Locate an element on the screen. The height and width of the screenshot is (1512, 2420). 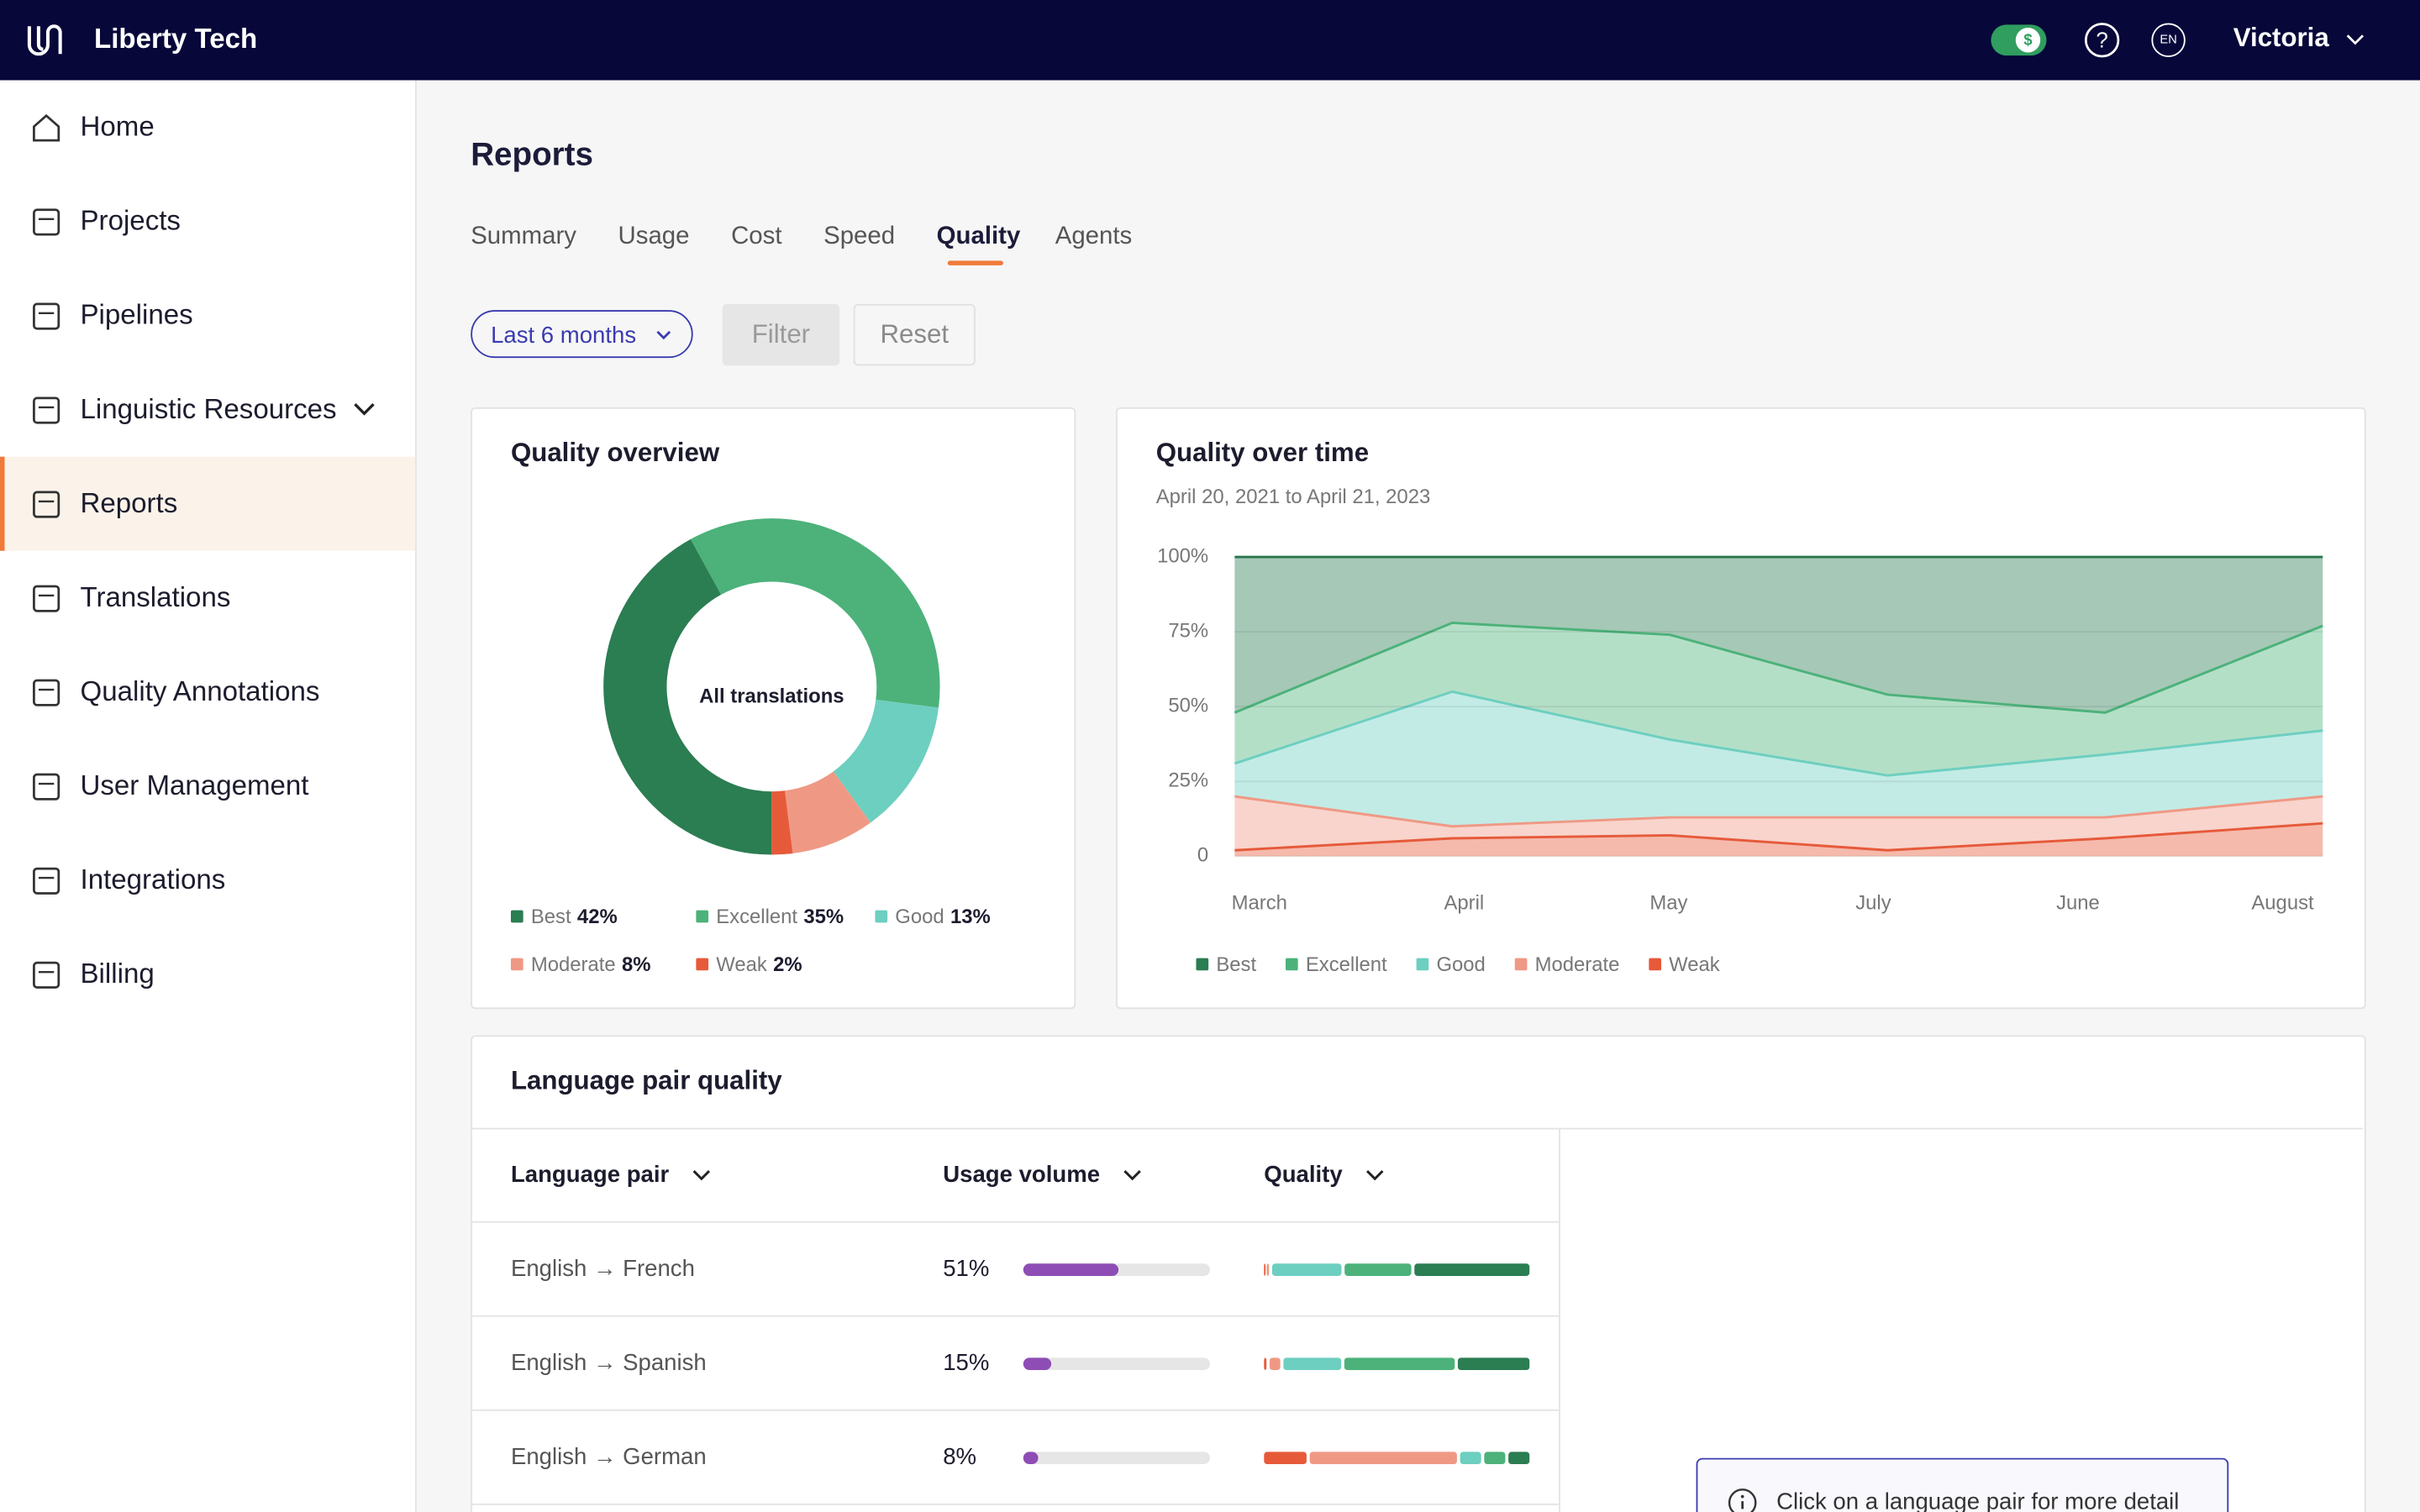
nav-label: Billing is located at coordinates (117, 974).